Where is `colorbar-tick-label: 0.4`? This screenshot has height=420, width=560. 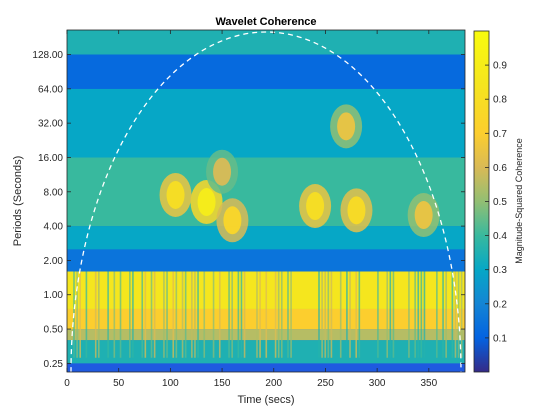
colorbar-tick-label: 0.4 is located at coordinates (500, 236).